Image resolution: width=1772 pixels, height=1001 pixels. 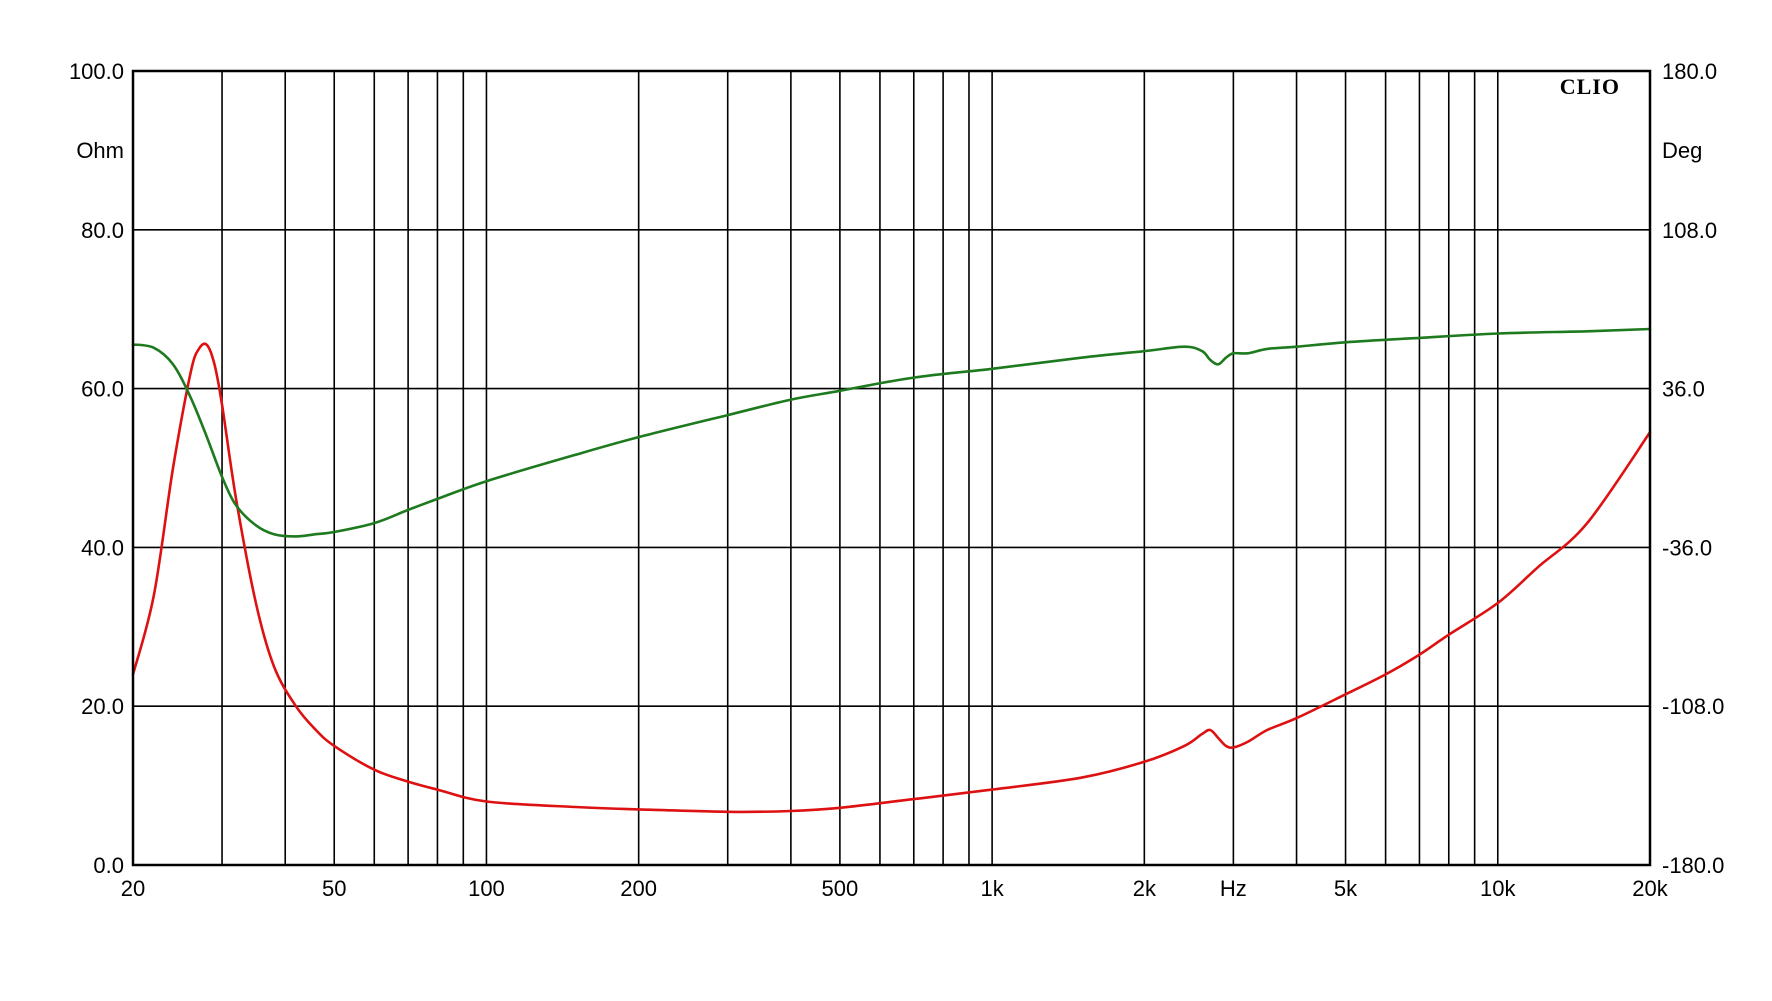 I want to click on y-left-tick-label: 60.0, so click(x=102, y=389).